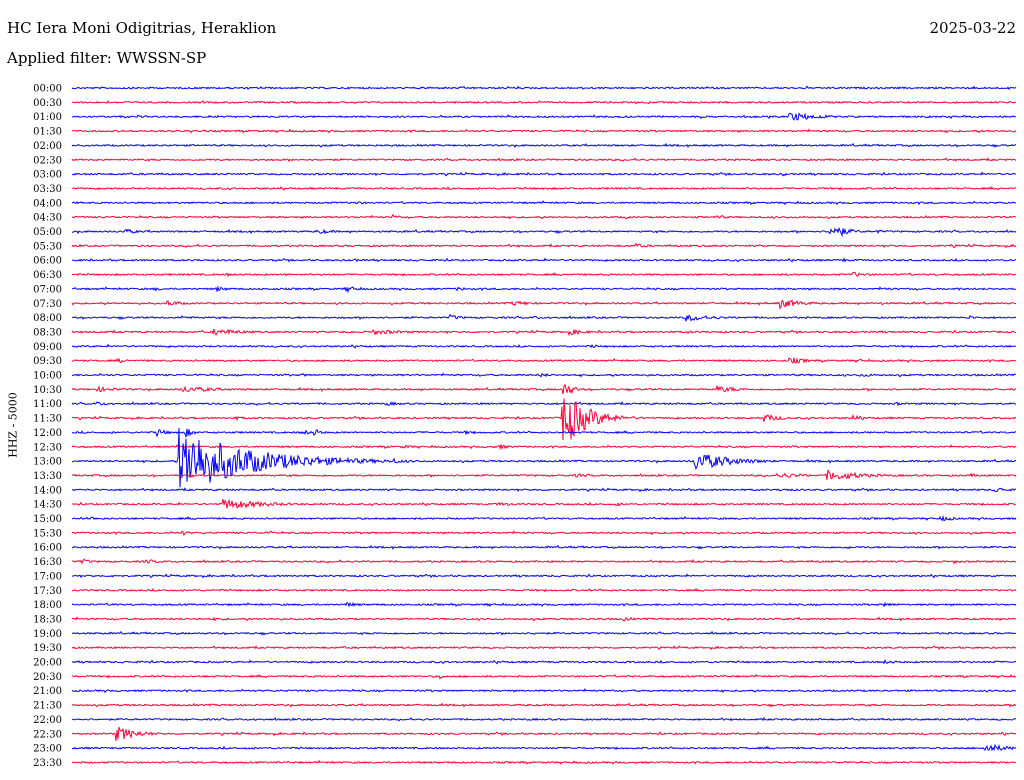 The width and height of the screenshot is (1024, 780). What do you see at coordinates (47, 691) in the screenshot?
I see `time-label: 21:00` at bounding box center [47, 691].